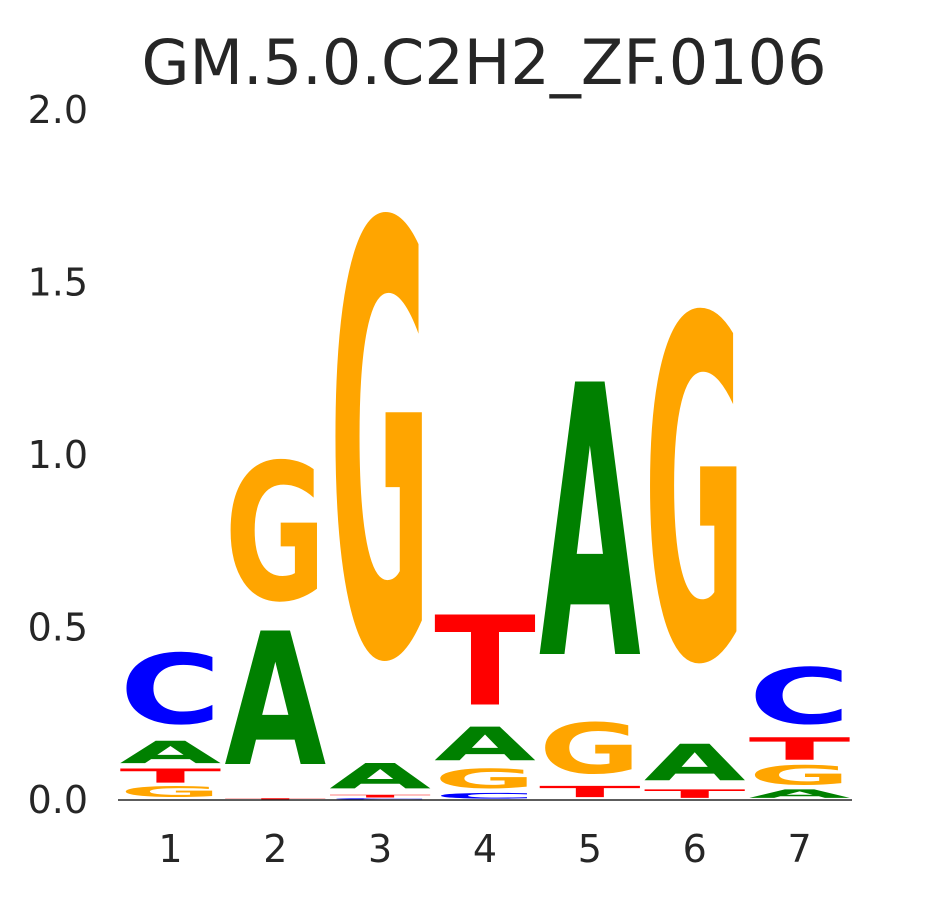 Image resolution: width=945 pixels, height=900 pixels. I want to click on x-tick-label: 1, so click(170, 849).